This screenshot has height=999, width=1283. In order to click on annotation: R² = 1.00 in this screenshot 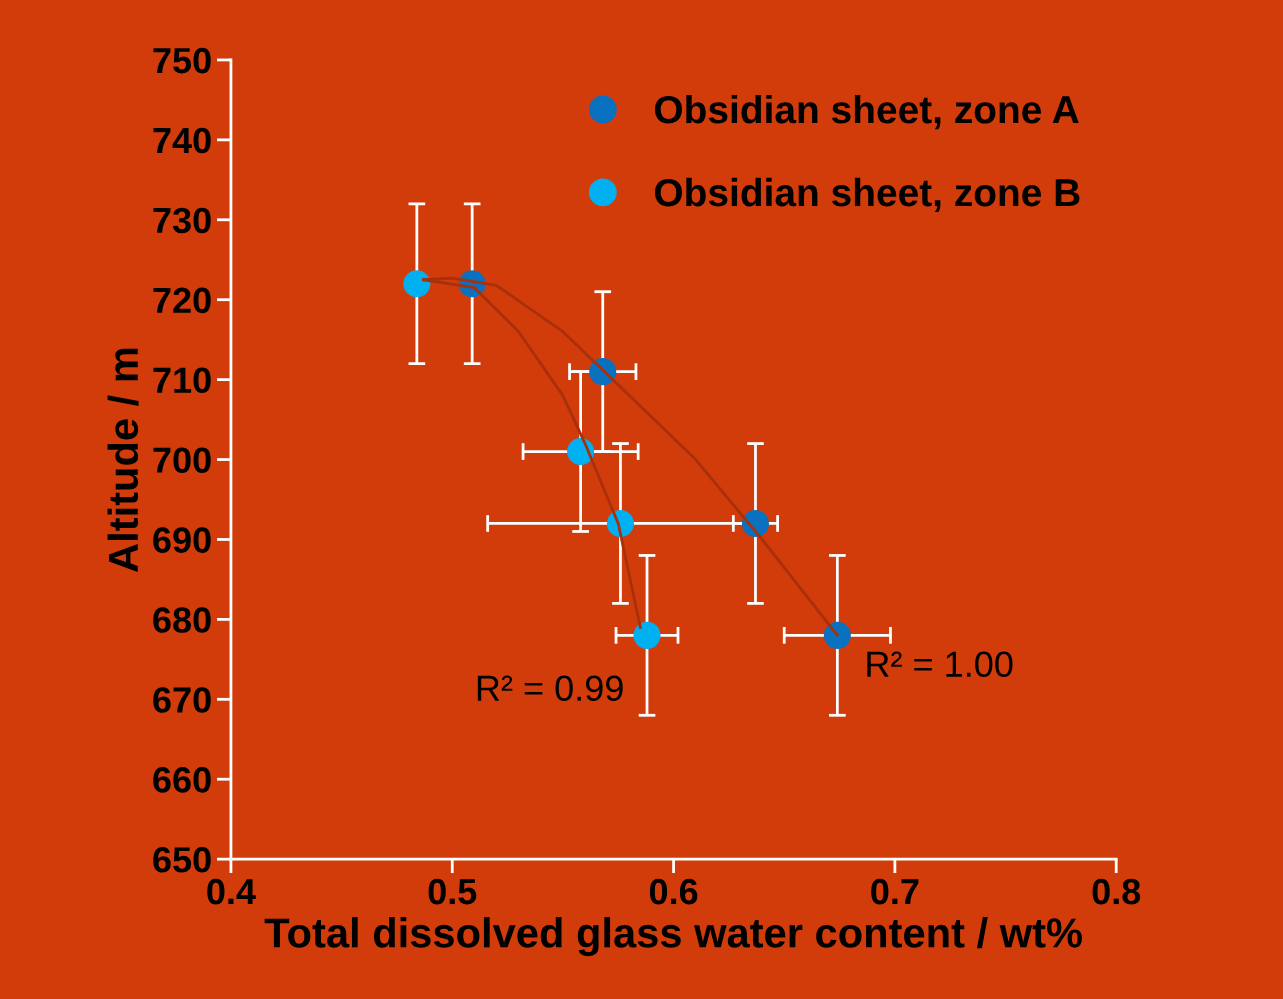, I will do `click(940, 664)`.